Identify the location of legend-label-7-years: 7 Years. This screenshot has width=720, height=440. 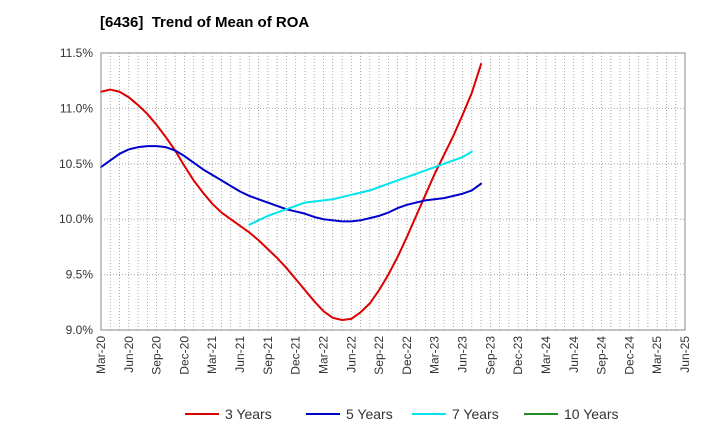
(475, 414).